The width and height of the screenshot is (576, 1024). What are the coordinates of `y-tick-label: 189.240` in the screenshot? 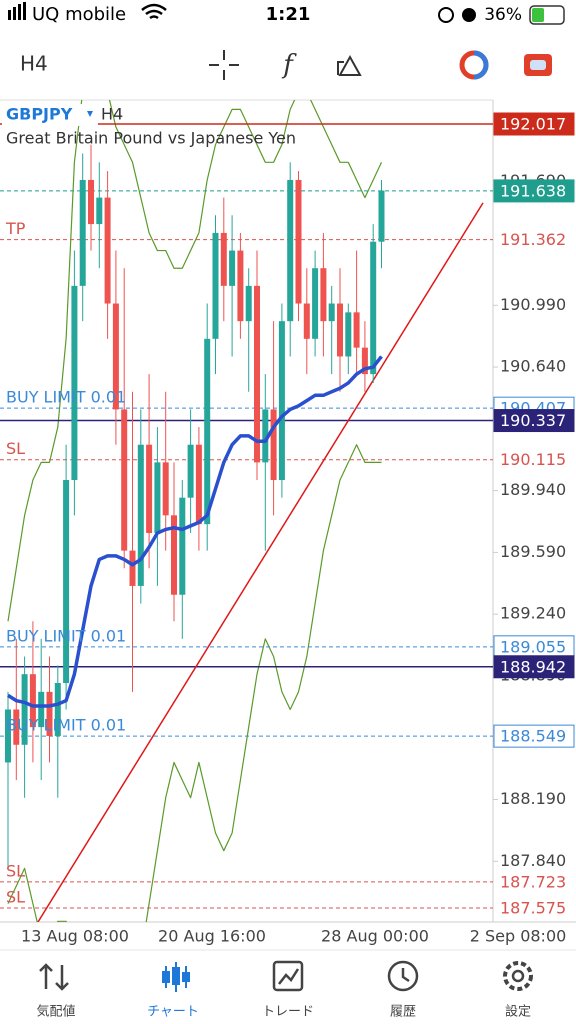 It's located at (533, 613).